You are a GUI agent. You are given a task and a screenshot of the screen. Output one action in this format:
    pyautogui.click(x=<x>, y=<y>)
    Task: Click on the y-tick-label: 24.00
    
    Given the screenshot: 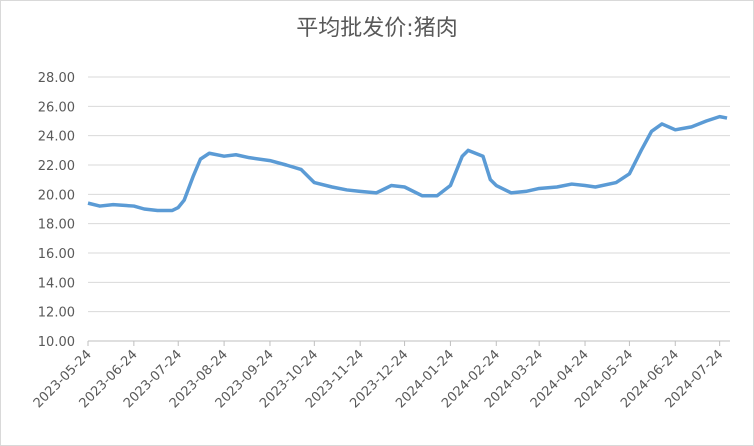 What is the action you would take?
    pyautogui.click(x=56, y=137)
    